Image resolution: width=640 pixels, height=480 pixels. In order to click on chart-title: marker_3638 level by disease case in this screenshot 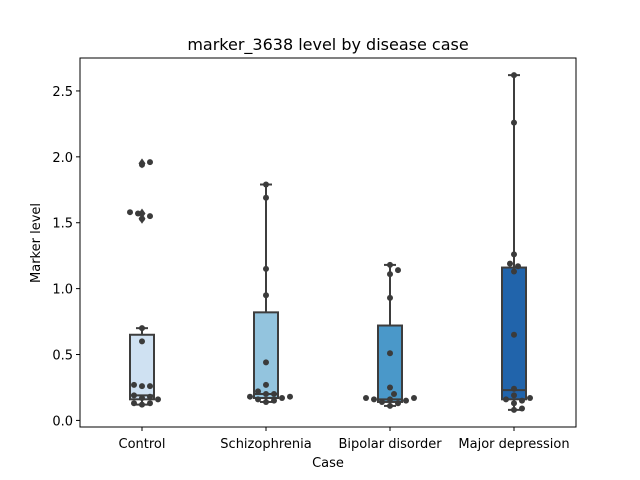, I will do `click(327, 45)`.